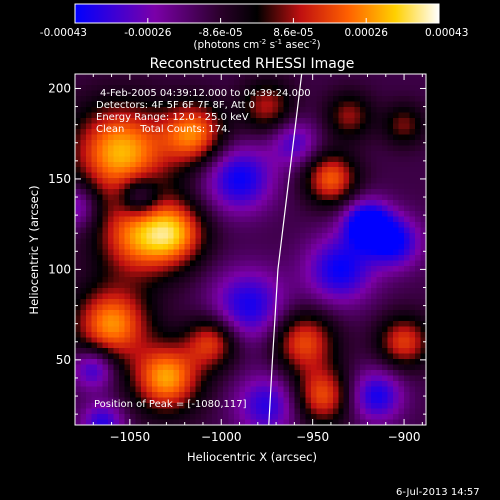  Describe the element at coordinates (63, 33) in the screenshot. I see `colorbar-tick-label: -0.00043` at that location.